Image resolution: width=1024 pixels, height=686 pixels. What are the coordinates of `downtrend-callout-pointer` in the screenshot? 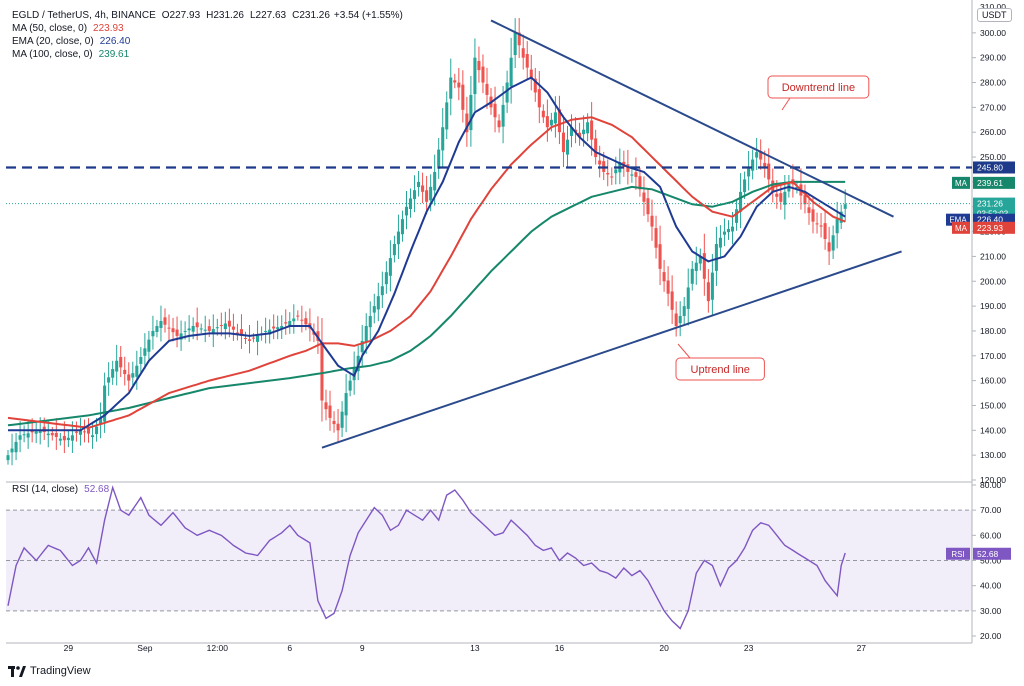 It's located at (786, 104).